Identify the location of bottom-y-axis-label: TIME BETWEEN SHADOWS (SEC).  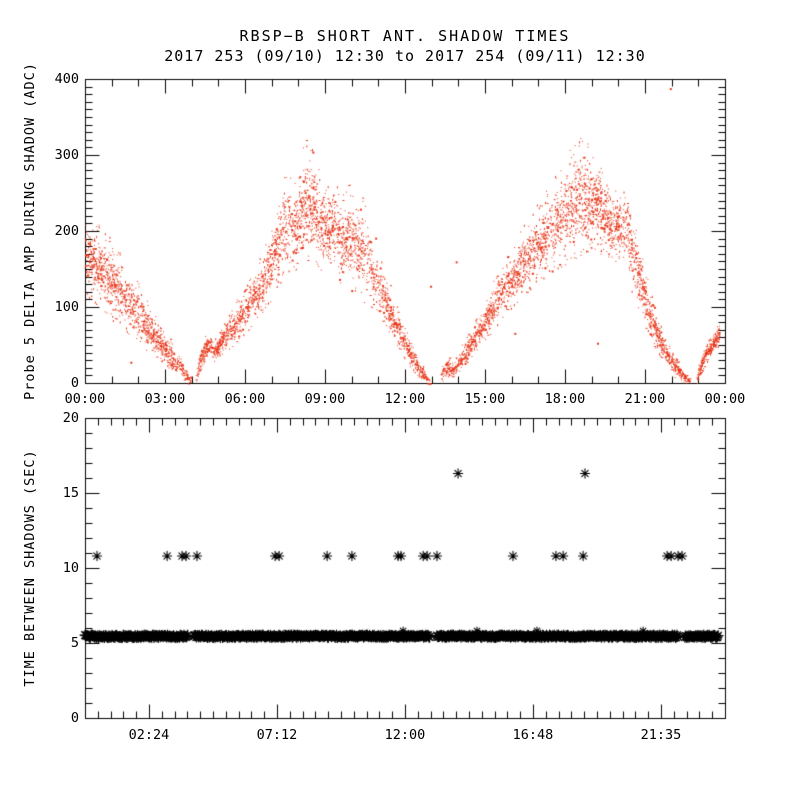
(30, 568).